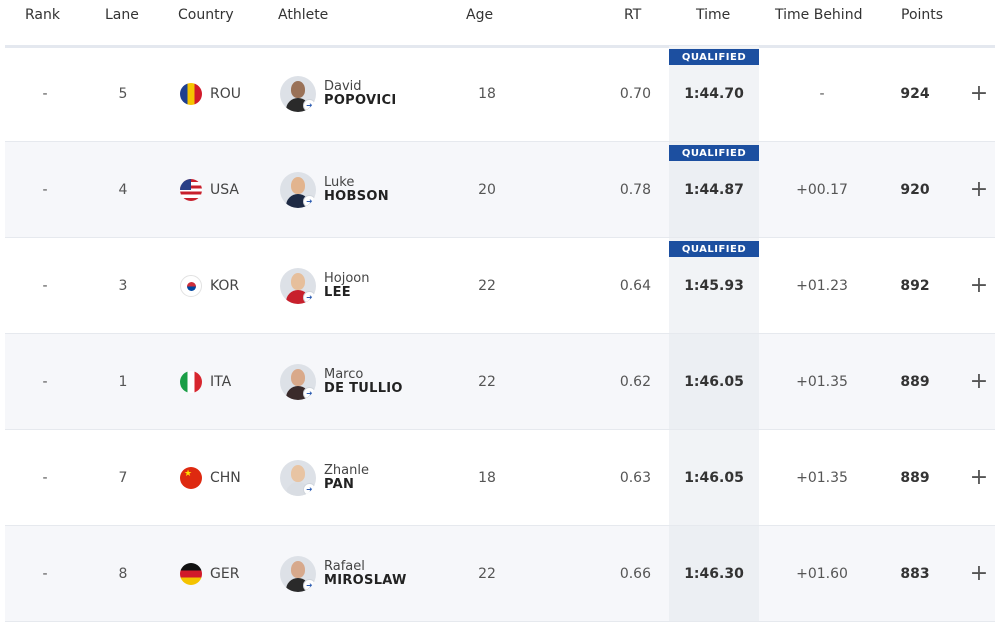 The width and height of the screenshot is (1000, 630). What do you see at coordinates (123, 573) in the screenshot?
I see `lane-cell: 8` at bounding box center [123, 573].